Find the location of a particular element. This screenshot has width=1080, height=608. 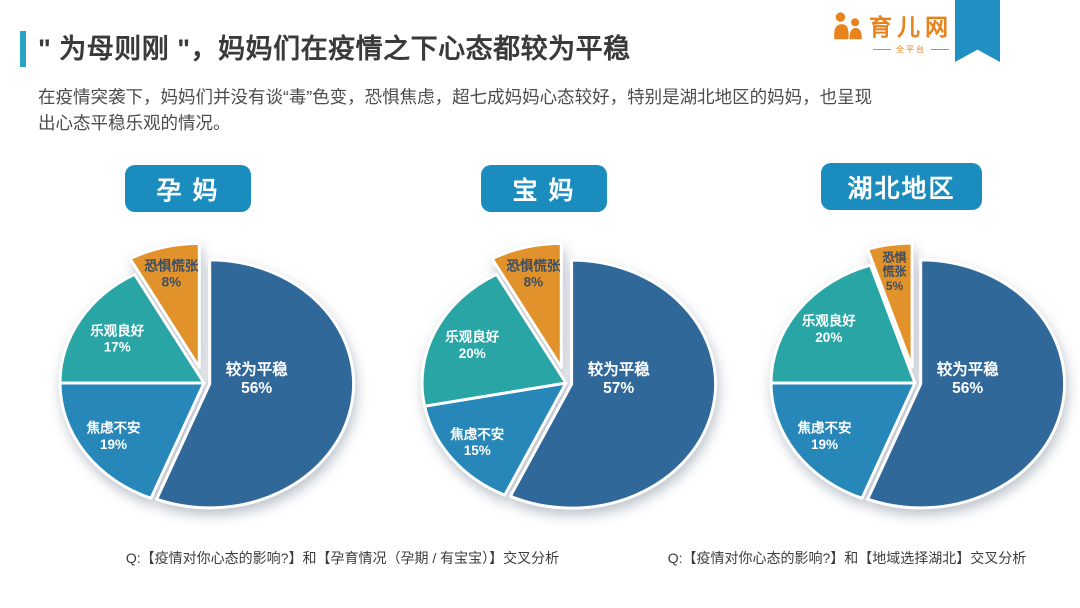

brand-logo: 育儿网 全平台 is located at coordinates (892, 31).